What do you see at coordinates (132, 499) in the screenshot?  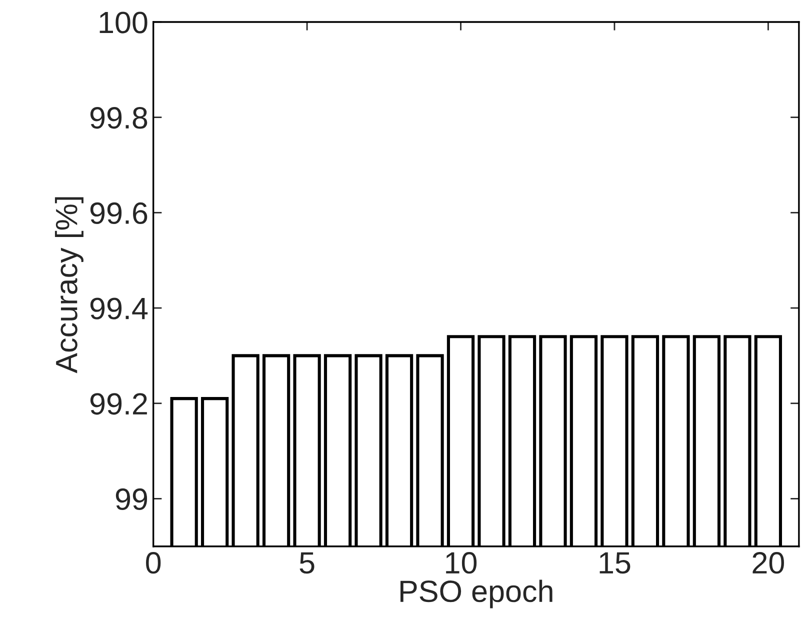 I see `y-tick-label: 99` at bounding box center [132, 499].